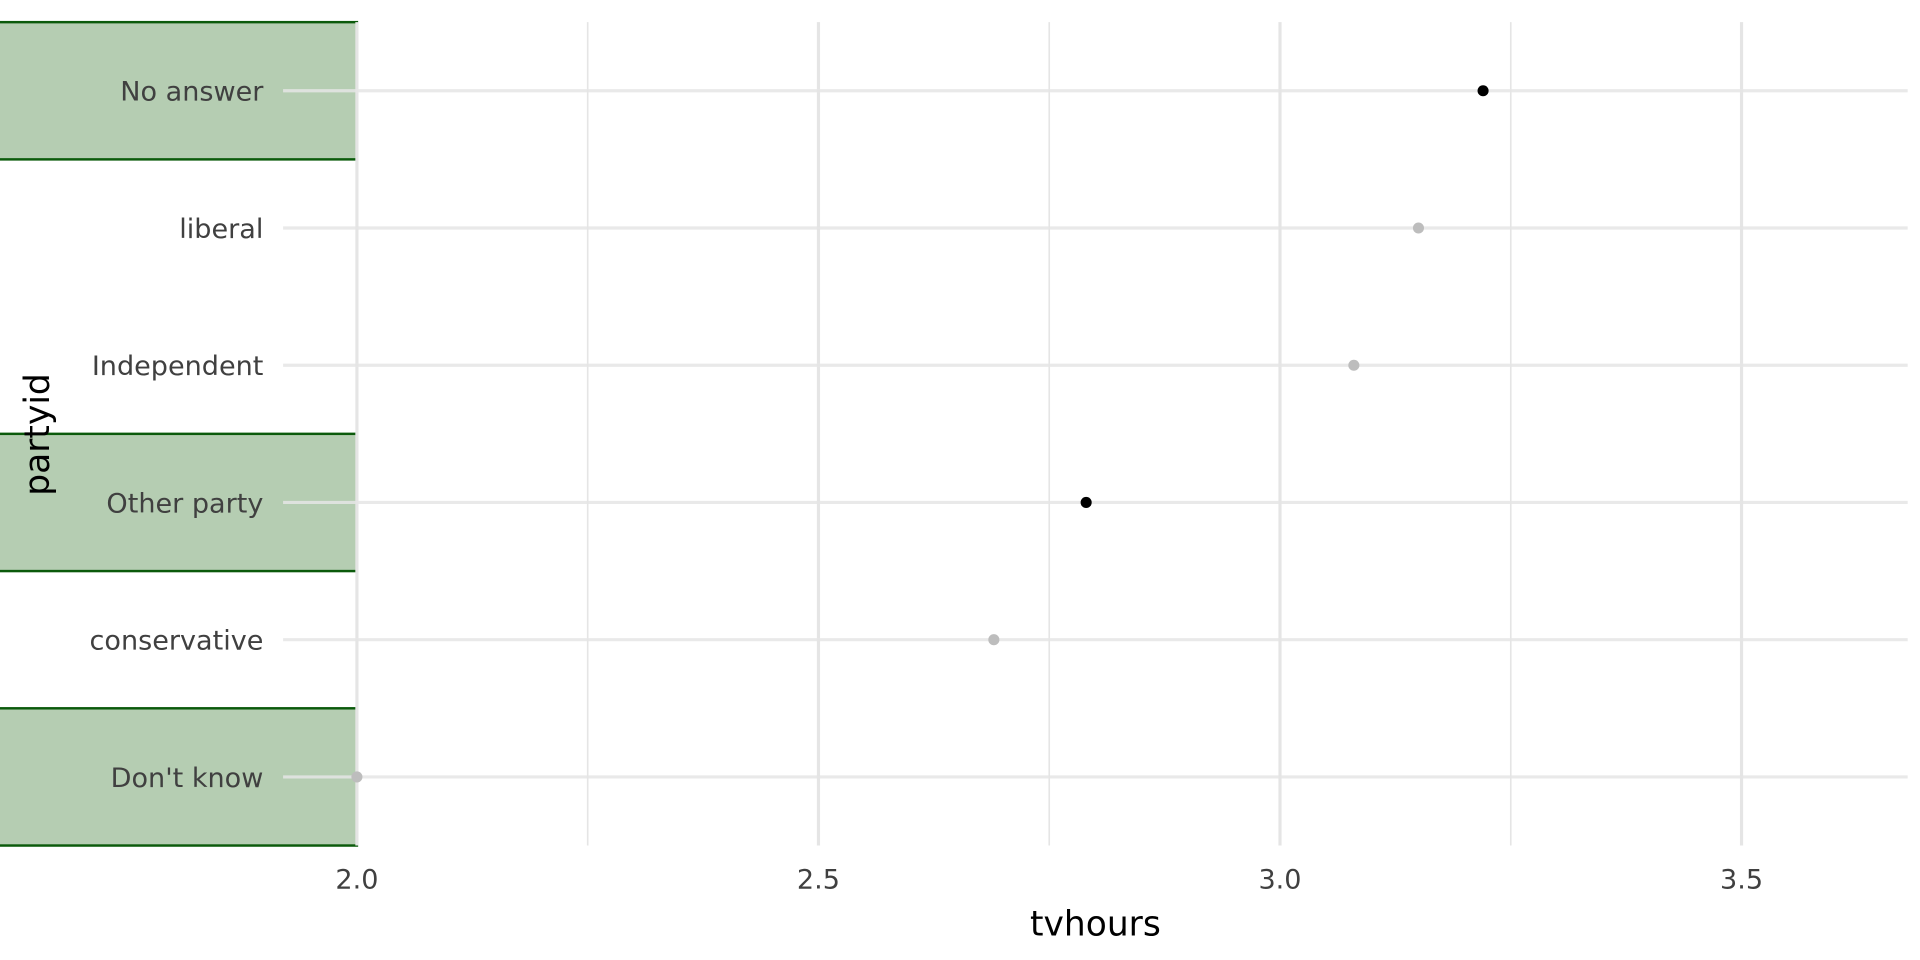 The height and width of the screenshot is (960, 1920). What do you see at coordinates (818, 880) in the screenshot?
I see `x-tick-label: 2.5` at bounding box center [818, 880].